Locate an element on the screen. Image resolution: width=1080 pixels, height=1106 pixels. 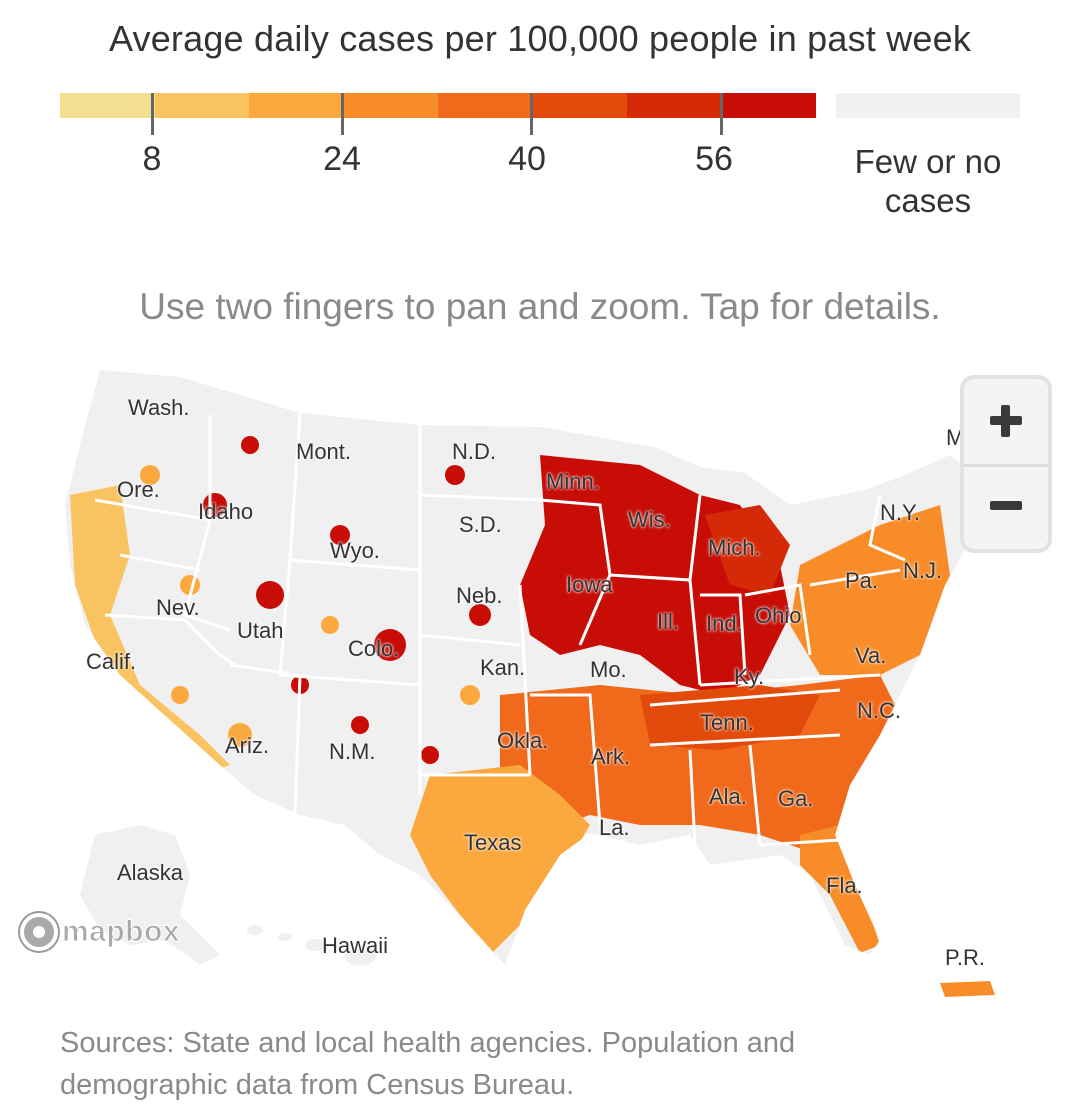
label-utah: Utah is located at coordinates (260, 630).